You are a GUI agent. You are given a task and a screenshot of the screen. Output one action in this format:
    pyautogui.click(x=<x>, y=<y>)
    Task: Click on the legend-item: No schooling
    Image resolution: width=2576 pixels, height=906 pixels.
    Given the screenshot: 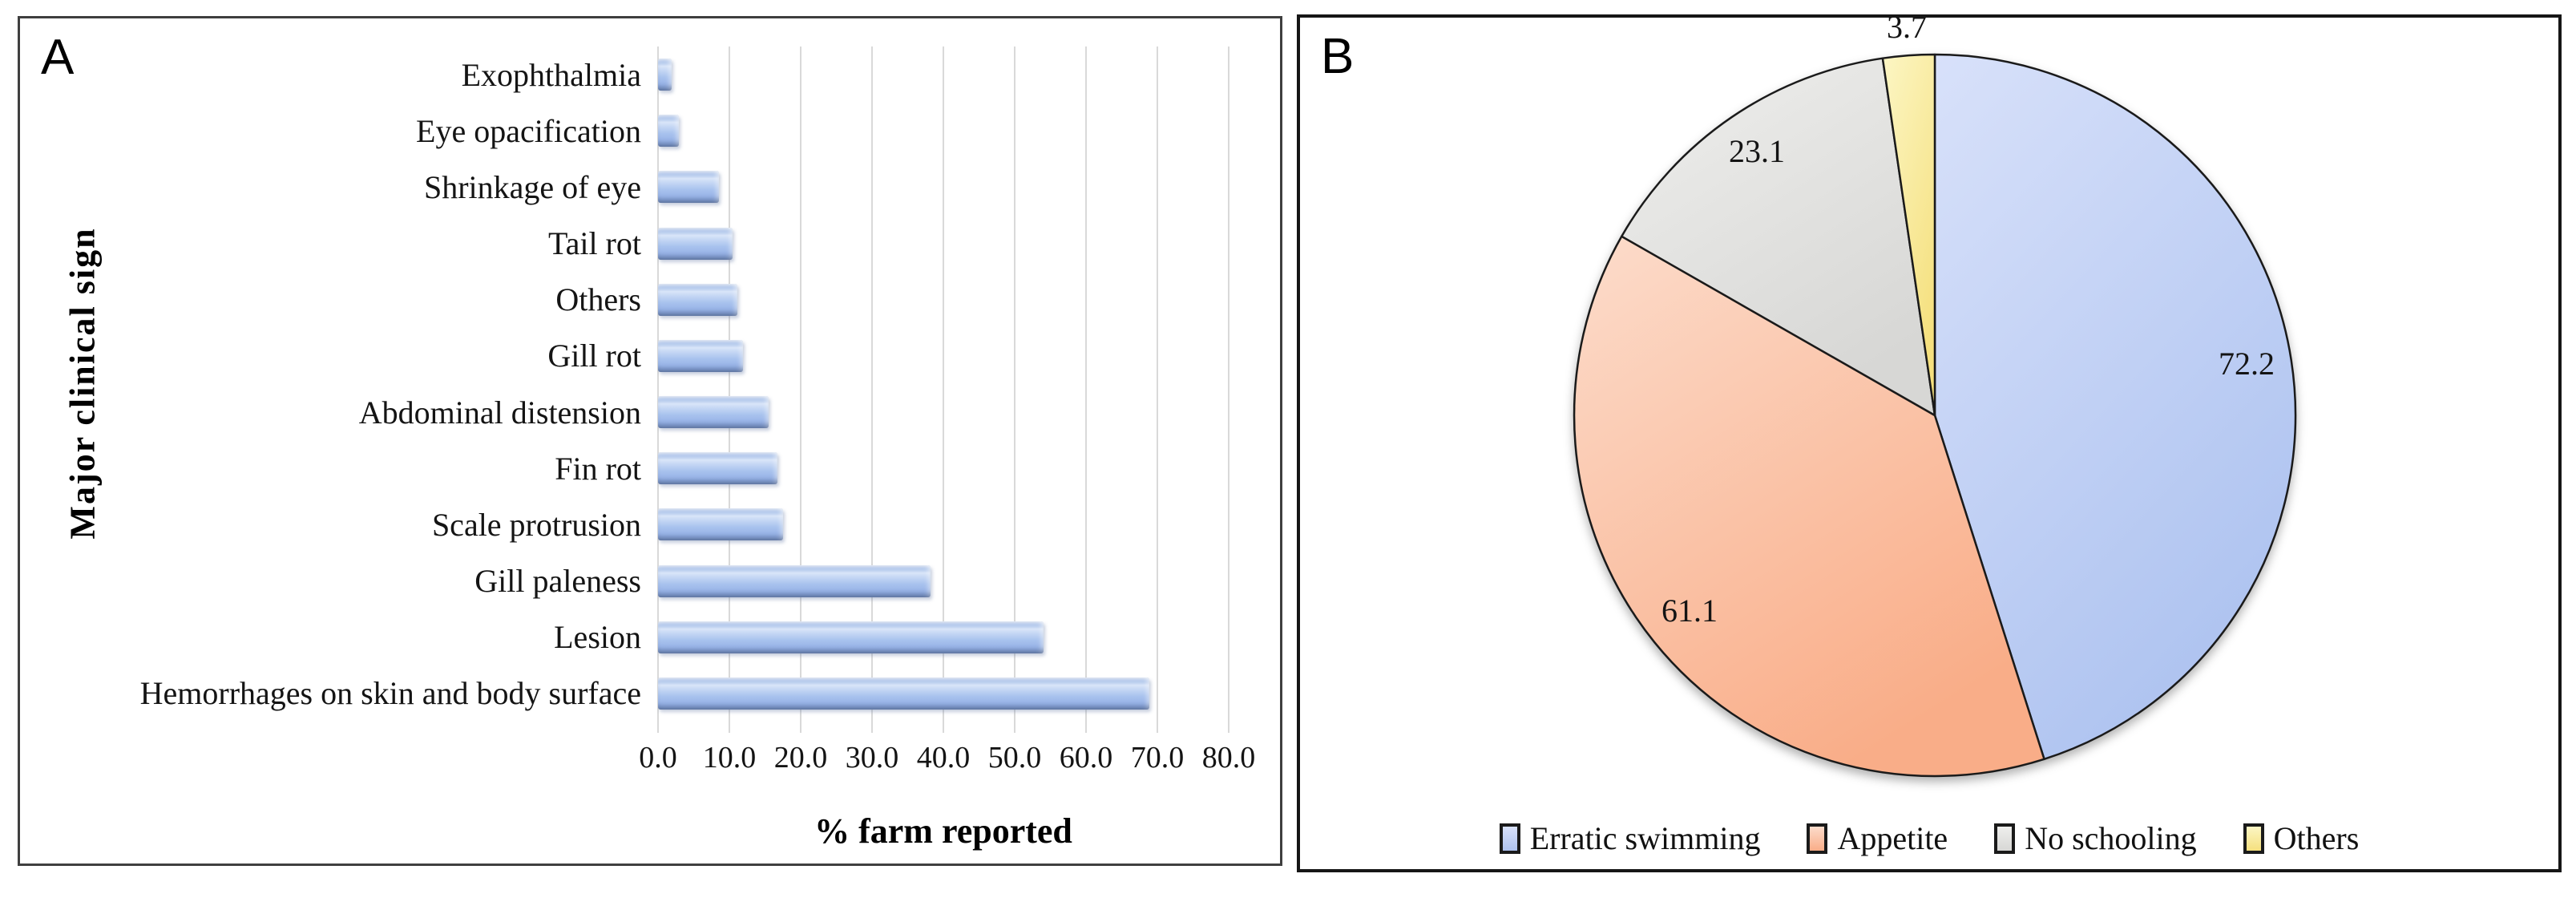 What is the action you would take?
    pyautogui.click(x=2096, y=838)
    